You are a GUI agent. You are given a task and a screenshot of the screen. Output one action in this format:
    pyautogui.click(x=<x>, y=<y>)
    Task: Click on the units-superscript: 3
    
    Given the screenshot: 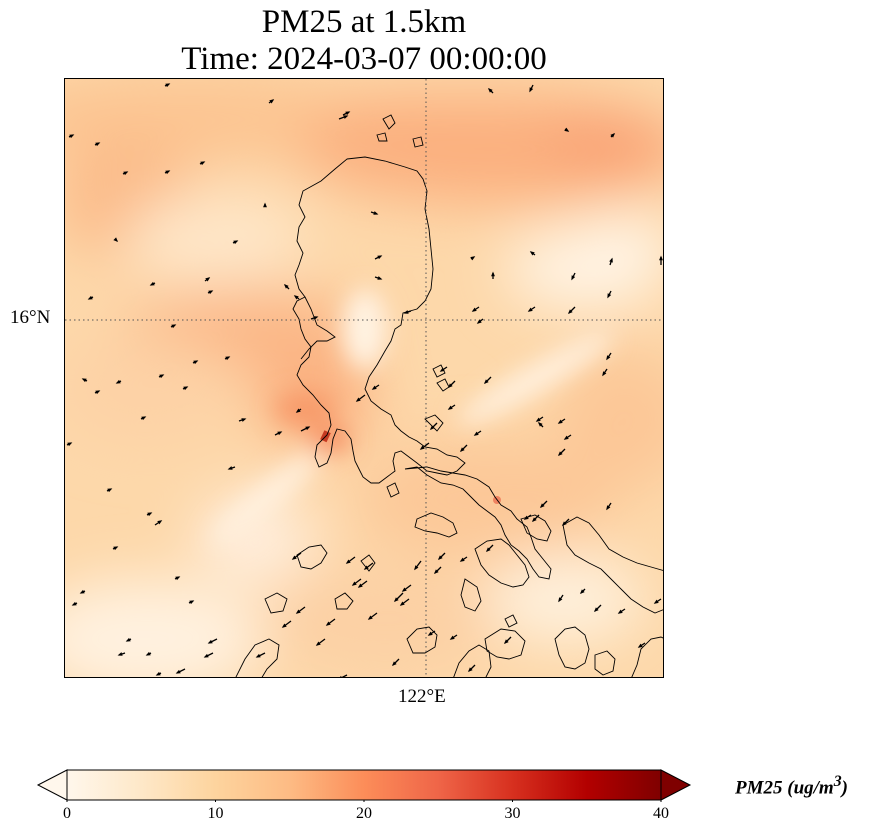 What is the action you would take?
    pyautogui.click(x=837, y=781)
    